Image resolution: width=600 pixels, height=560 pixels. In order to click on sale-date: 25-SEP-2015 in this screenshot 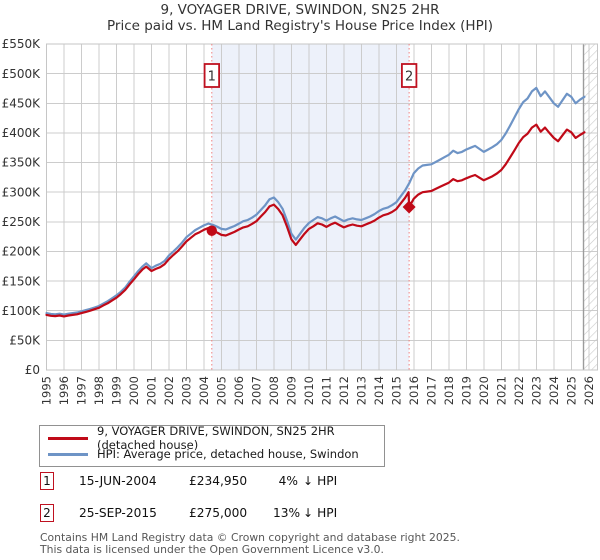, I will do `click(118, 513)`.